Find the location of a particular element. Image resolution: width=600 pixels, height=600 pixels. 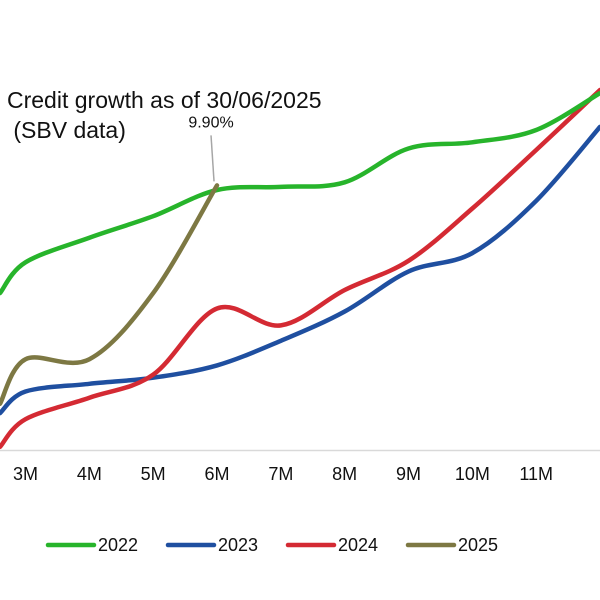

chart-title-line-2: (SBV data) is located at coordinates (66, 130).